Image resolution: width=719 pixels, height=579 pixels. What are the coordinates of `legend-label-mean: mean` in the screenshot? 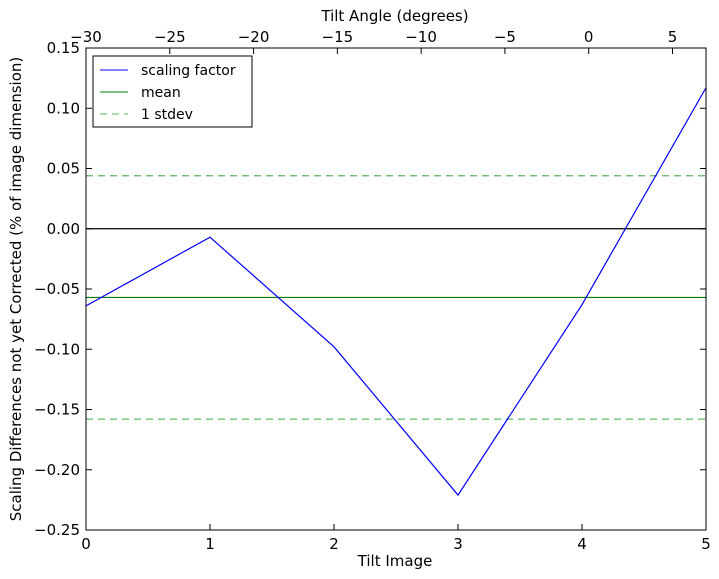 It's located at (161, 93).